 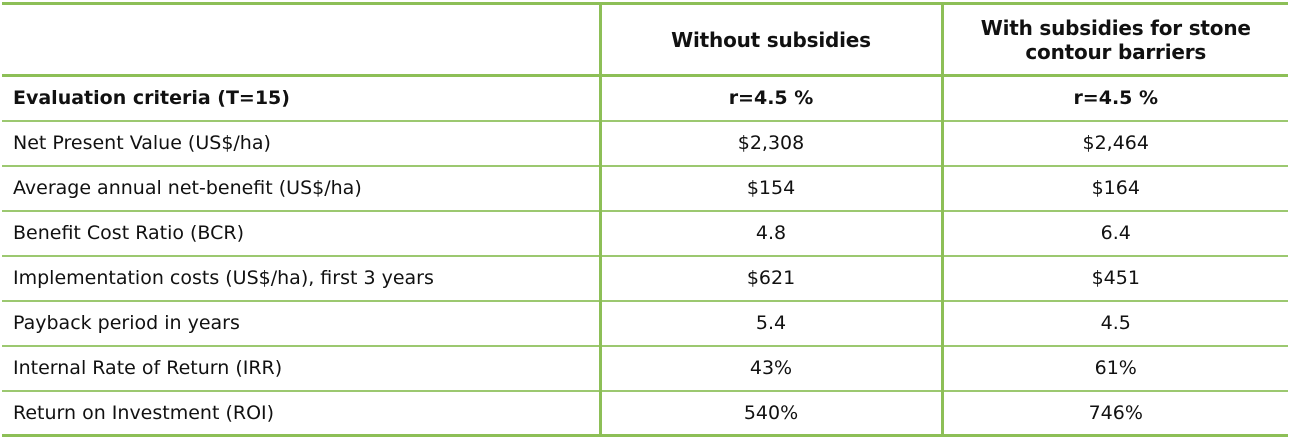 I want to click on row-label: Payback period in years, so click(x=301, y=323).